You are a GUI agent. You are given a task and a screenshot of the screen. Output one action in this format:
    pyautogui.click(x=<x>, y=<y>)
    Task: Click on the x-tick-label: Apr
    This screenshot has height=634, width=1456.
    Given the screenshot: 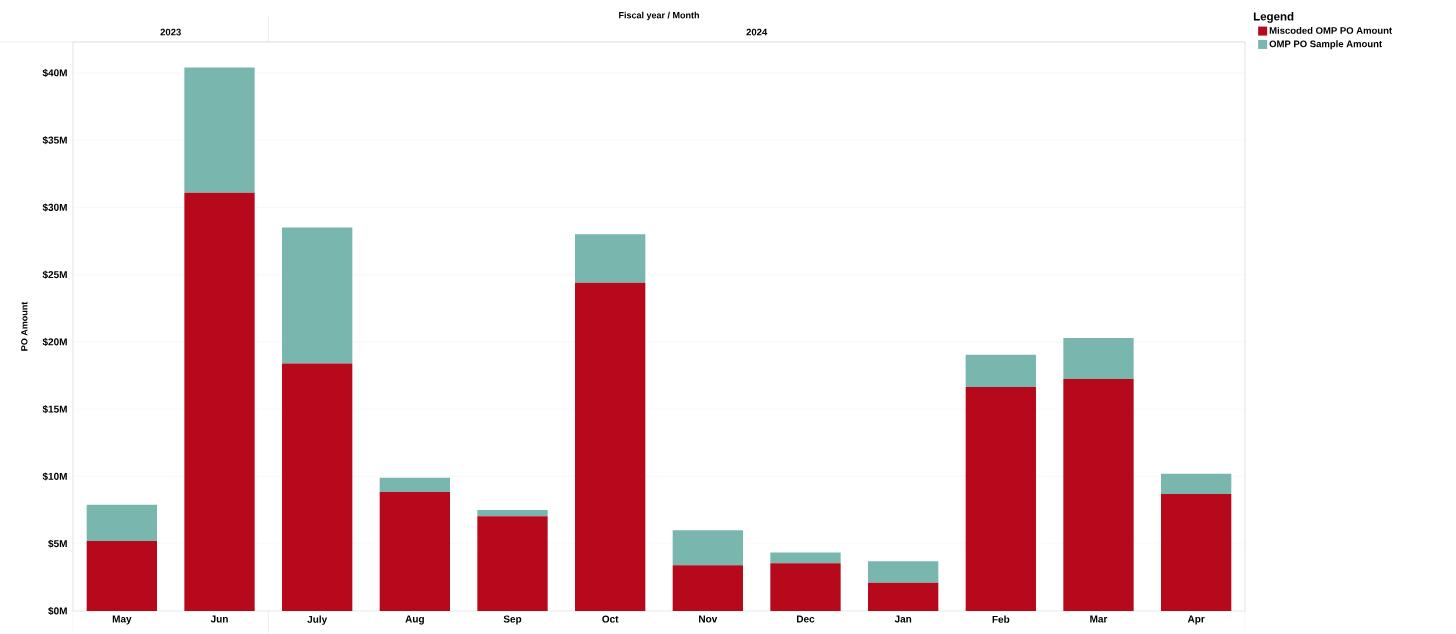 What is the action you would take?
    pyautogui.click(x=1196, y=620)
    